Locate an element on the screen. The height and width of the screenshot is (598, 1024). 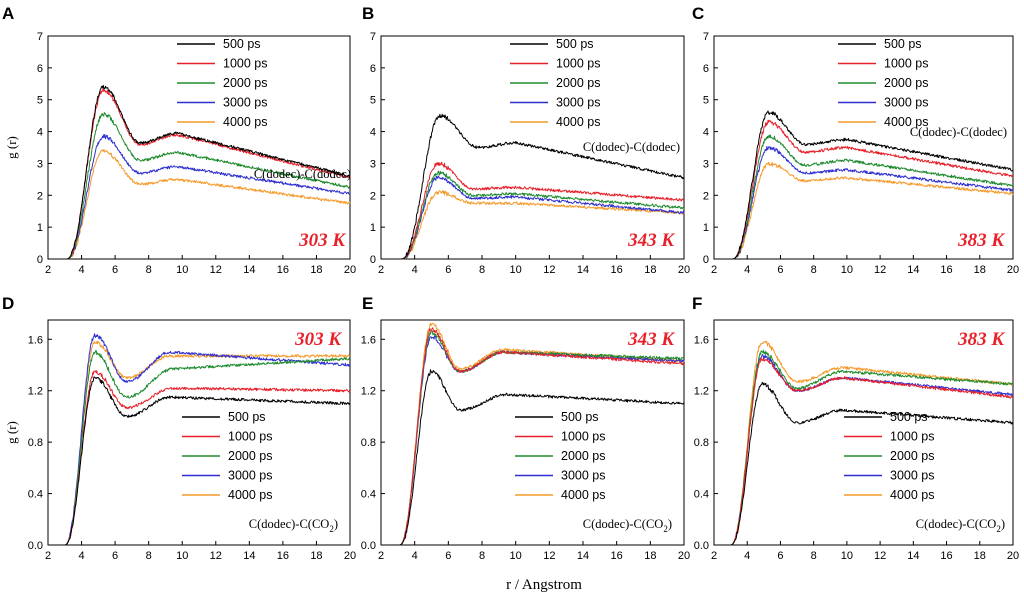
panel-letter: E is located at coordinates (367, 303).